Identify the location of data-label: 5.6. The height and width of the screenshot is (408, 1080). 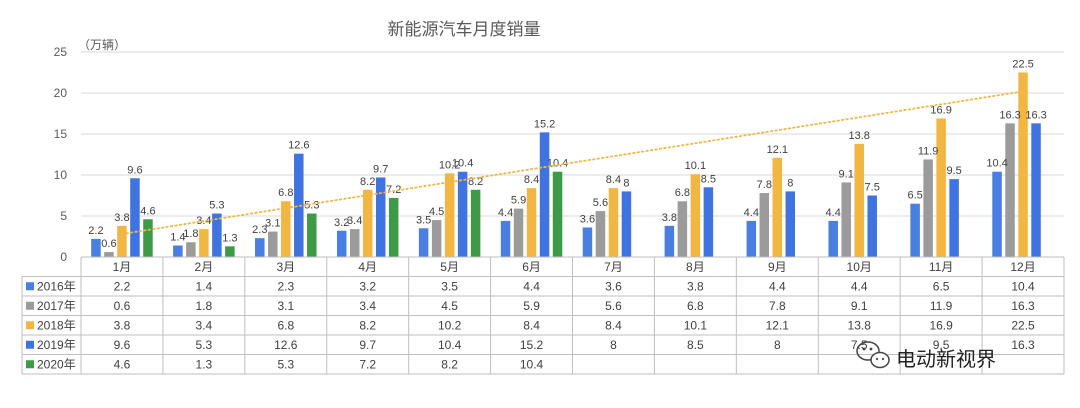
(600, 203).